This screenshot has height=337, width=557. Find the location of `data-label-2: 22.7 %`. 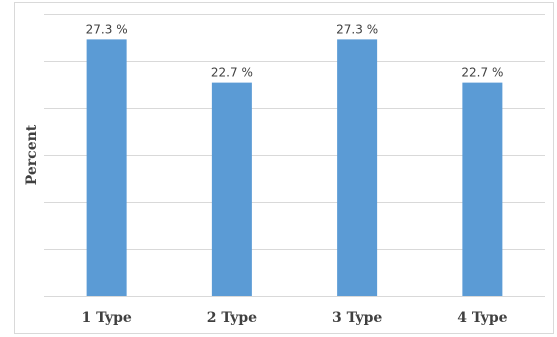

data-label-2: 22.7 % is located at coordinates (232, 73).